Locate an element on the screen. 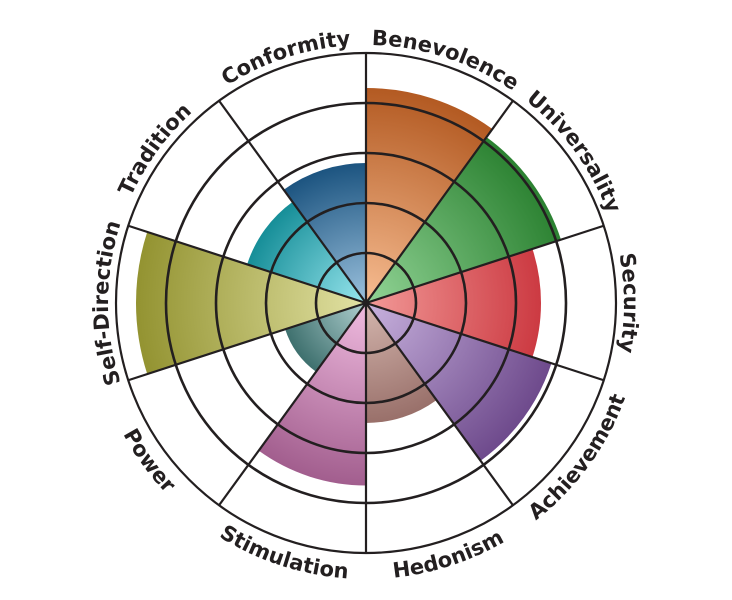 The height and width of the screenshot is (600, 732). wedge-benevolence is located at coordinates (429, 195).